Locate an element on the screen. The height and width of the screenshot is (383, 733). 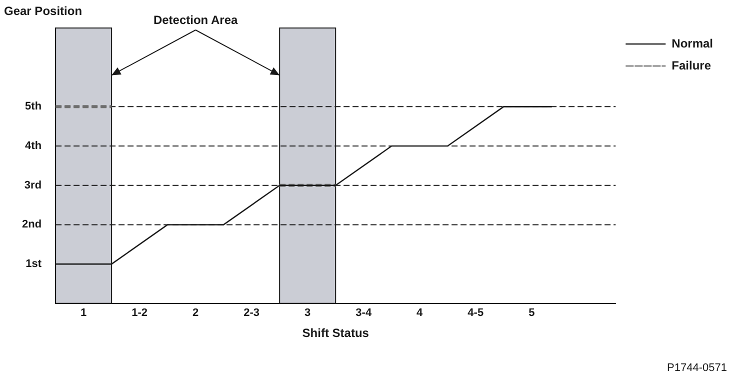
text: P1744-0571 is located at coordinates (697, 368).